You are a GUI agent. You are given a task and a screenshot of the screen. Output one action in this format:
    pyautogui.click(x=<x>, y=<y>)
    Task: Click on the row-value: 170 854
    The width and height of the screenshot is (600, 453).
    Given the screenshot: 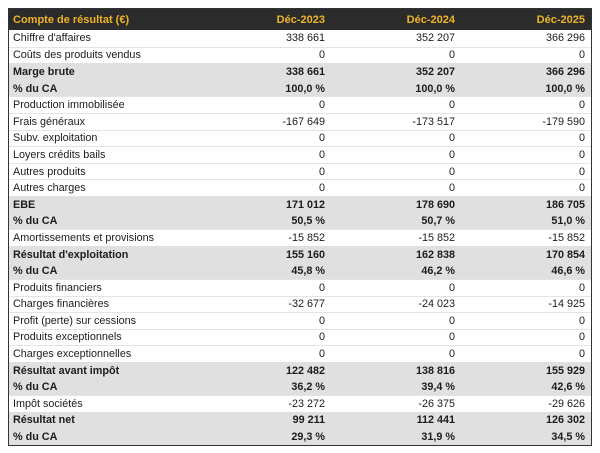 What is the action you would take?
    pyautogui.click(x=565, y=254)
    